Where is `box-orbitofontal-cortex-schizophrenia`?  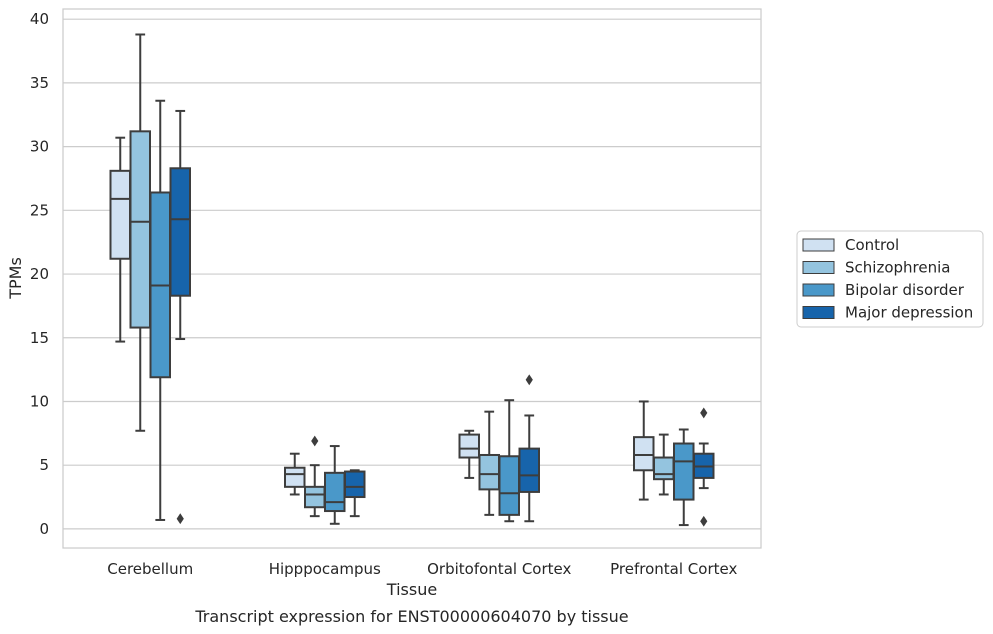 box-orbitofontal-cortex-schizophrenia is located at coordinates (489, 463).